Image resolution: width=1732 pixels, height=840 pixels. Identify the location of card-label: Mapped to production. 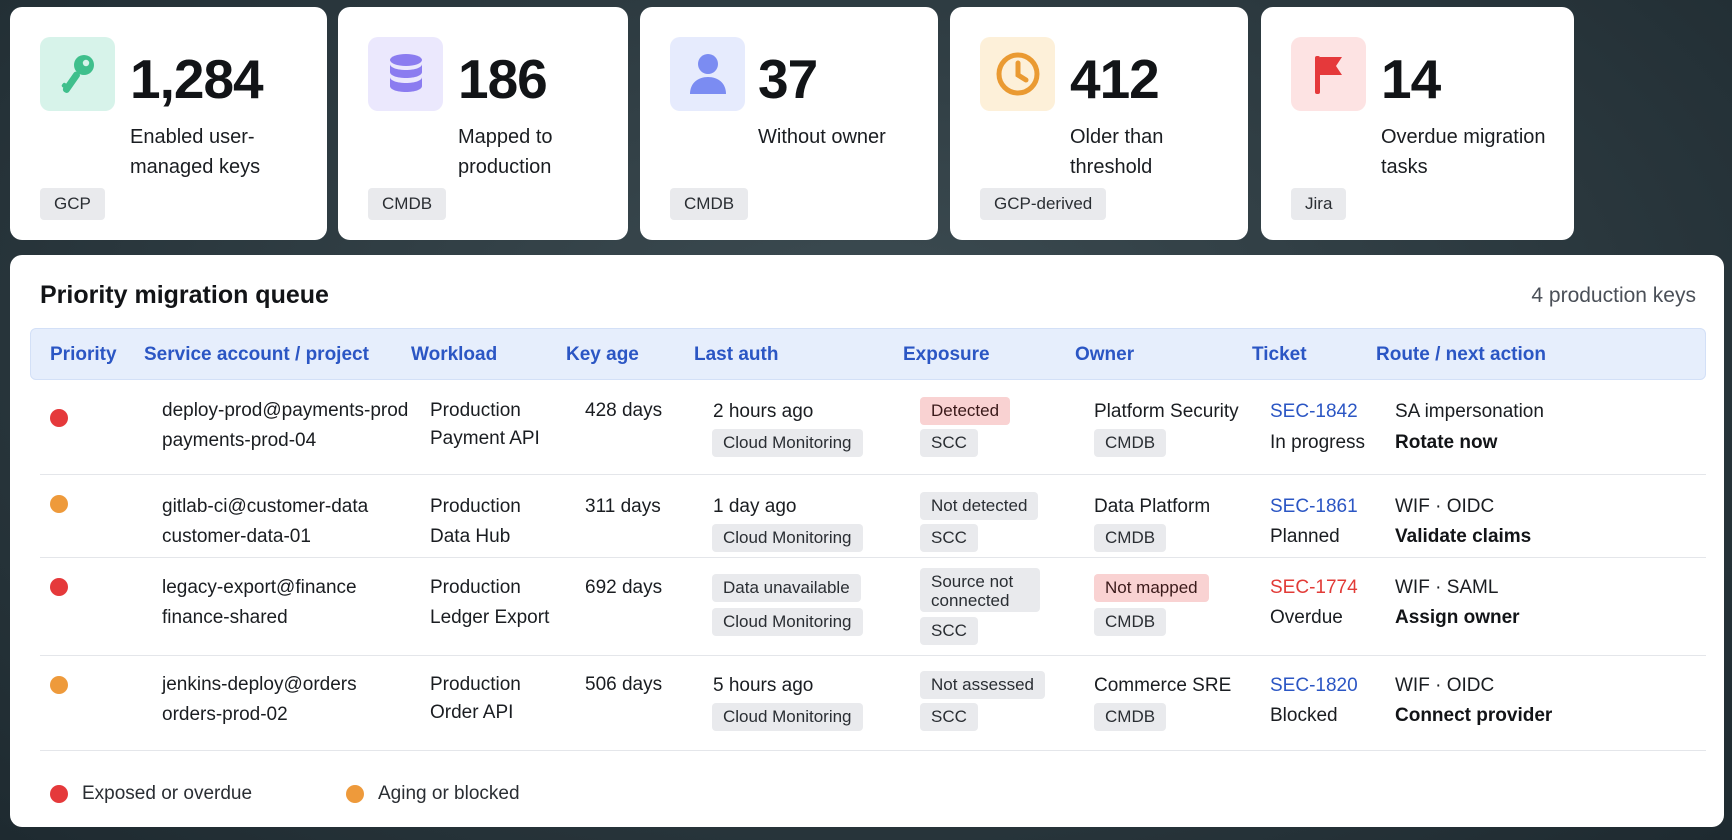
(505, 152).